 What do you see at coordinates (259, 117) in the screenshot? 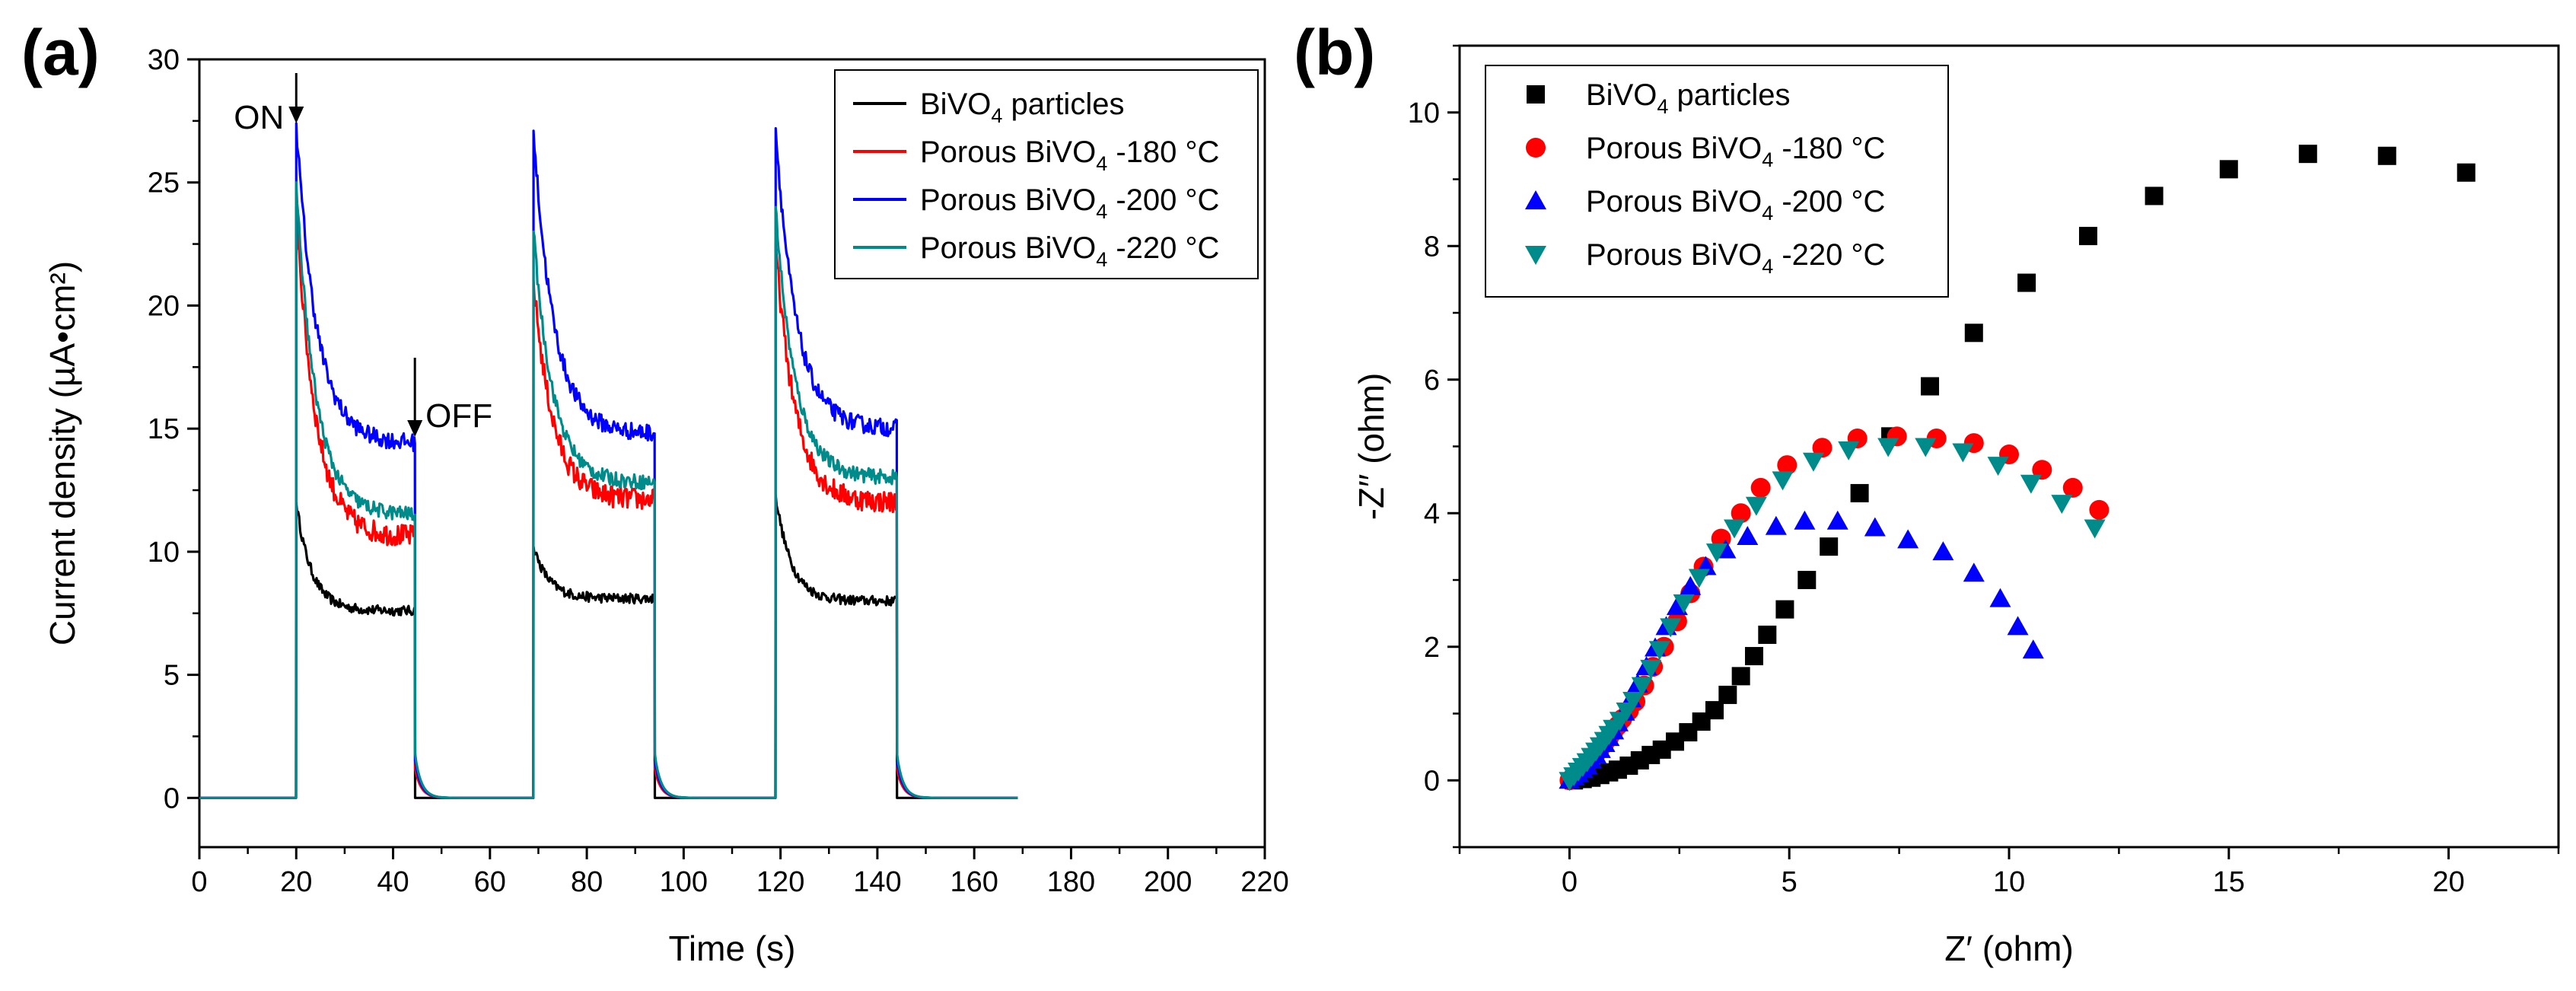
I see `chart-a-annotation-on: ON` at bounding box center [259, 117].